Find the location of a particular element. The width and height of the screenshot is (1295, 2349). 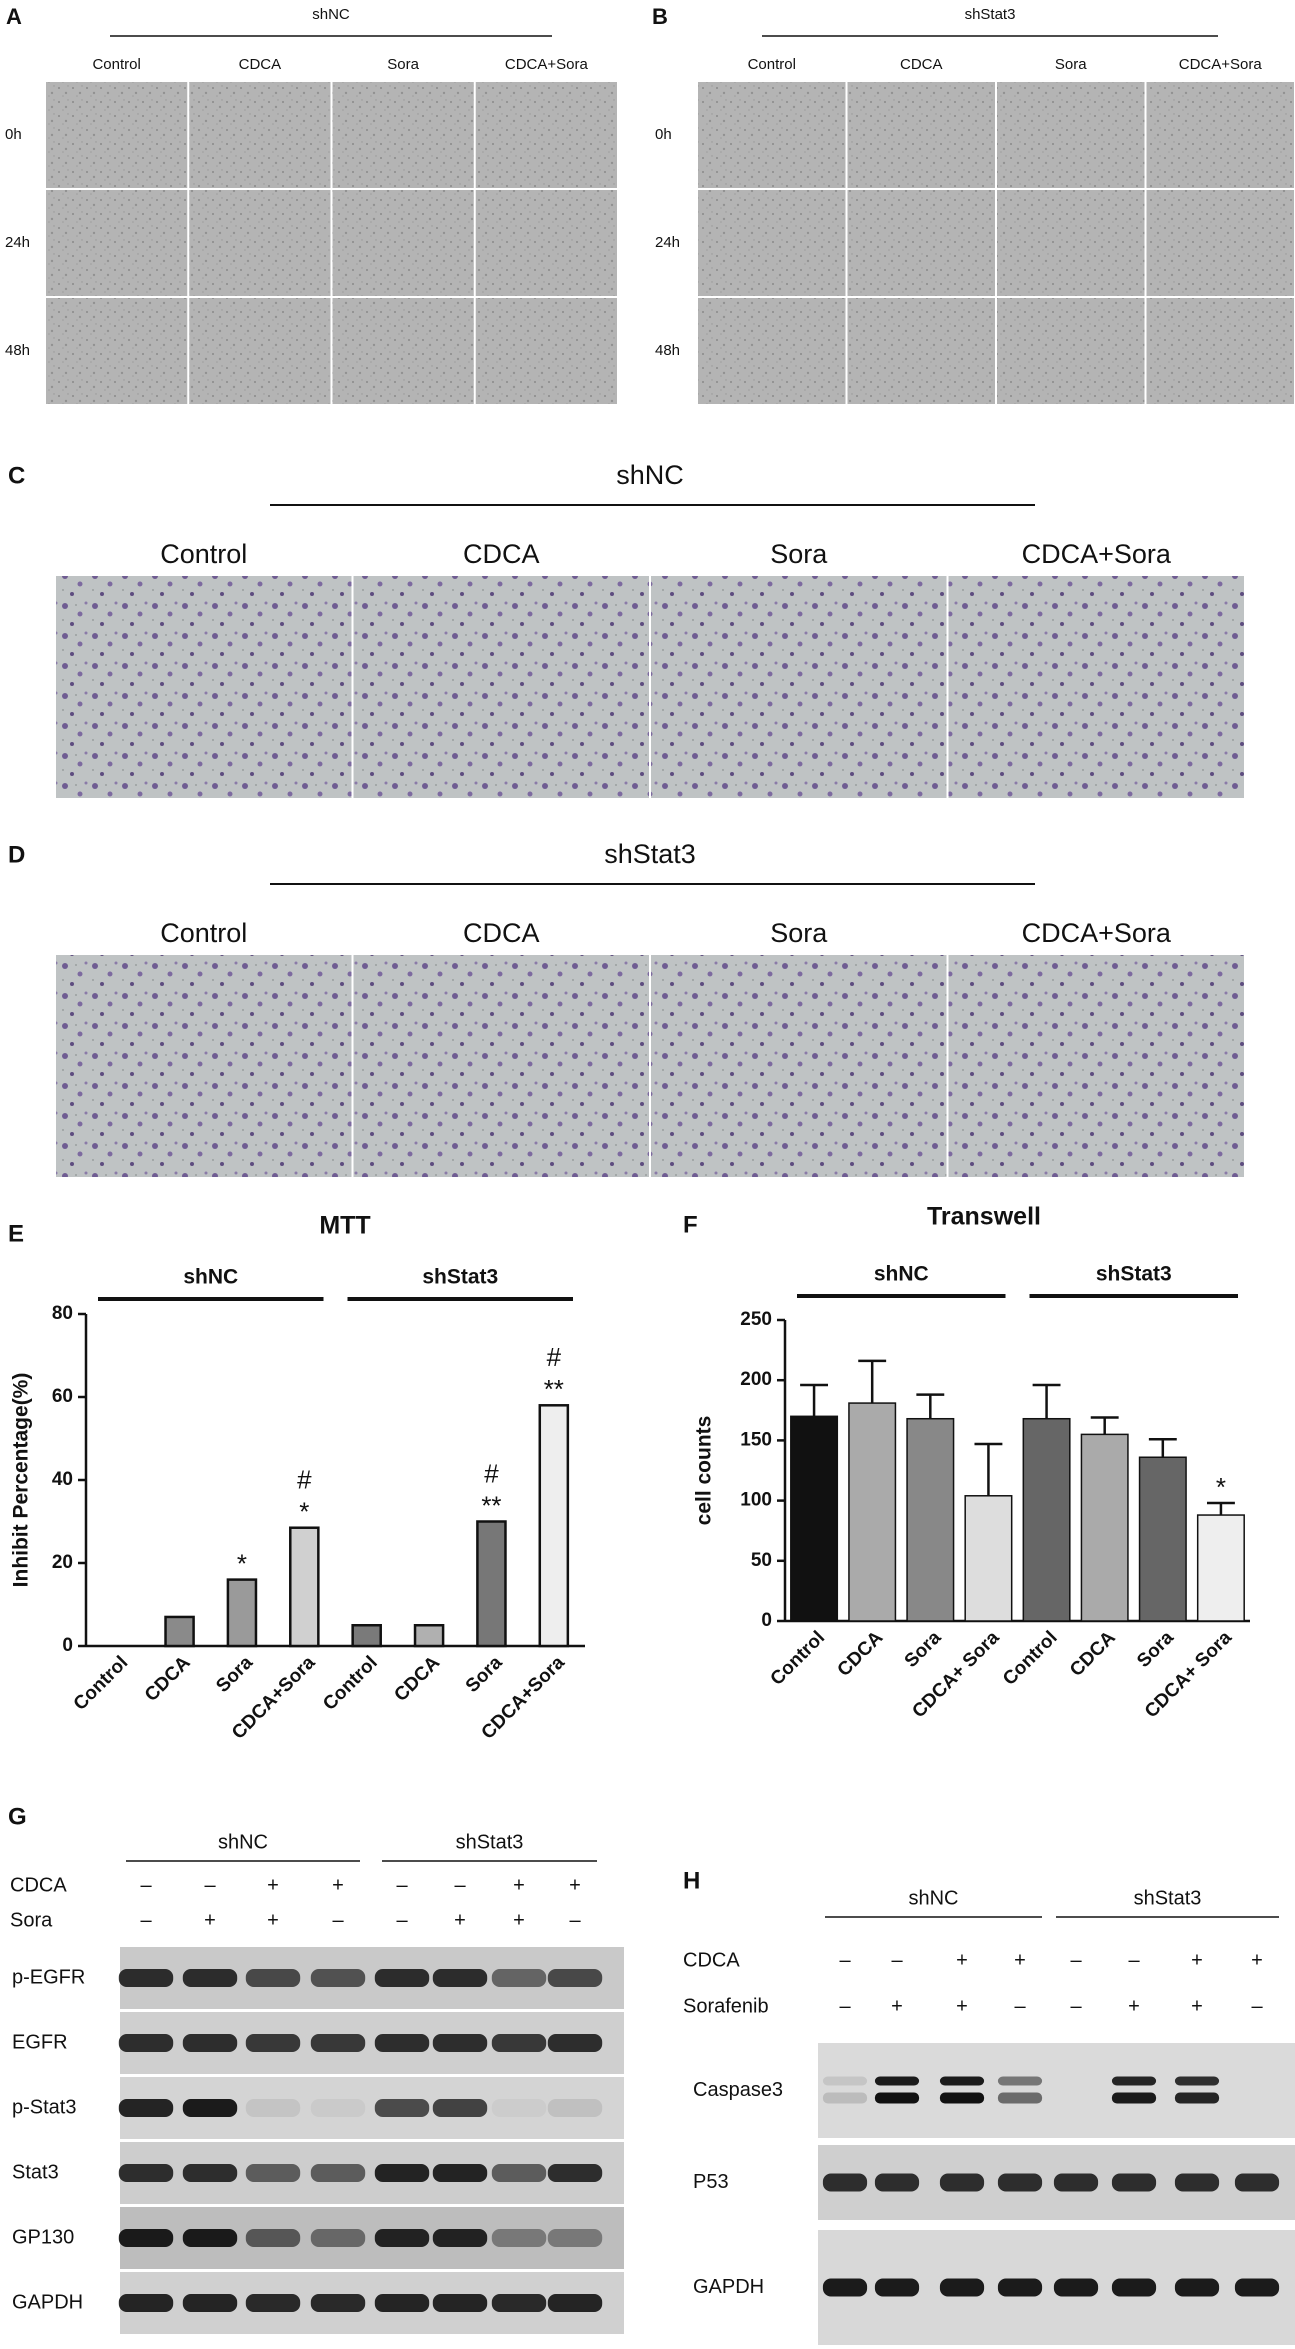

y-tick-label: 150 is located at coordinates (756, 1439).